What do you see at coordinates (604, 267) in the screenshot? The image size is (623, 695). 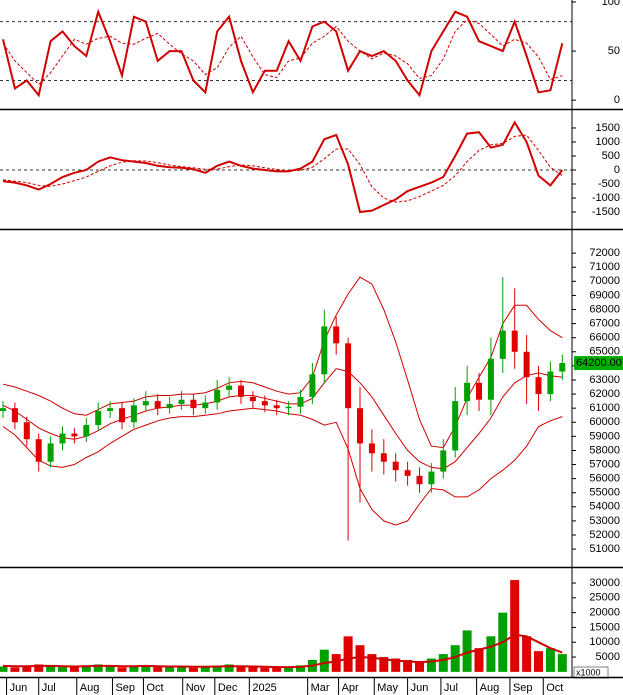 I see `y-tick-label: 71000` at bounding box center [604, 267].